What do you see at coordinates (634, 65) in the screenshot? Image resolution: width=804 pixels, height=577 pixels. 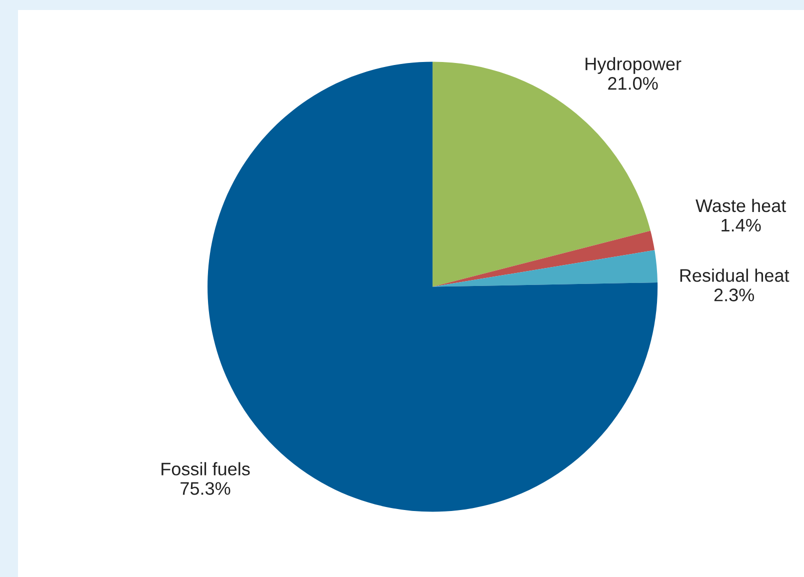 I see `slice-label: Hydropower` at bounding box center [634, 65].